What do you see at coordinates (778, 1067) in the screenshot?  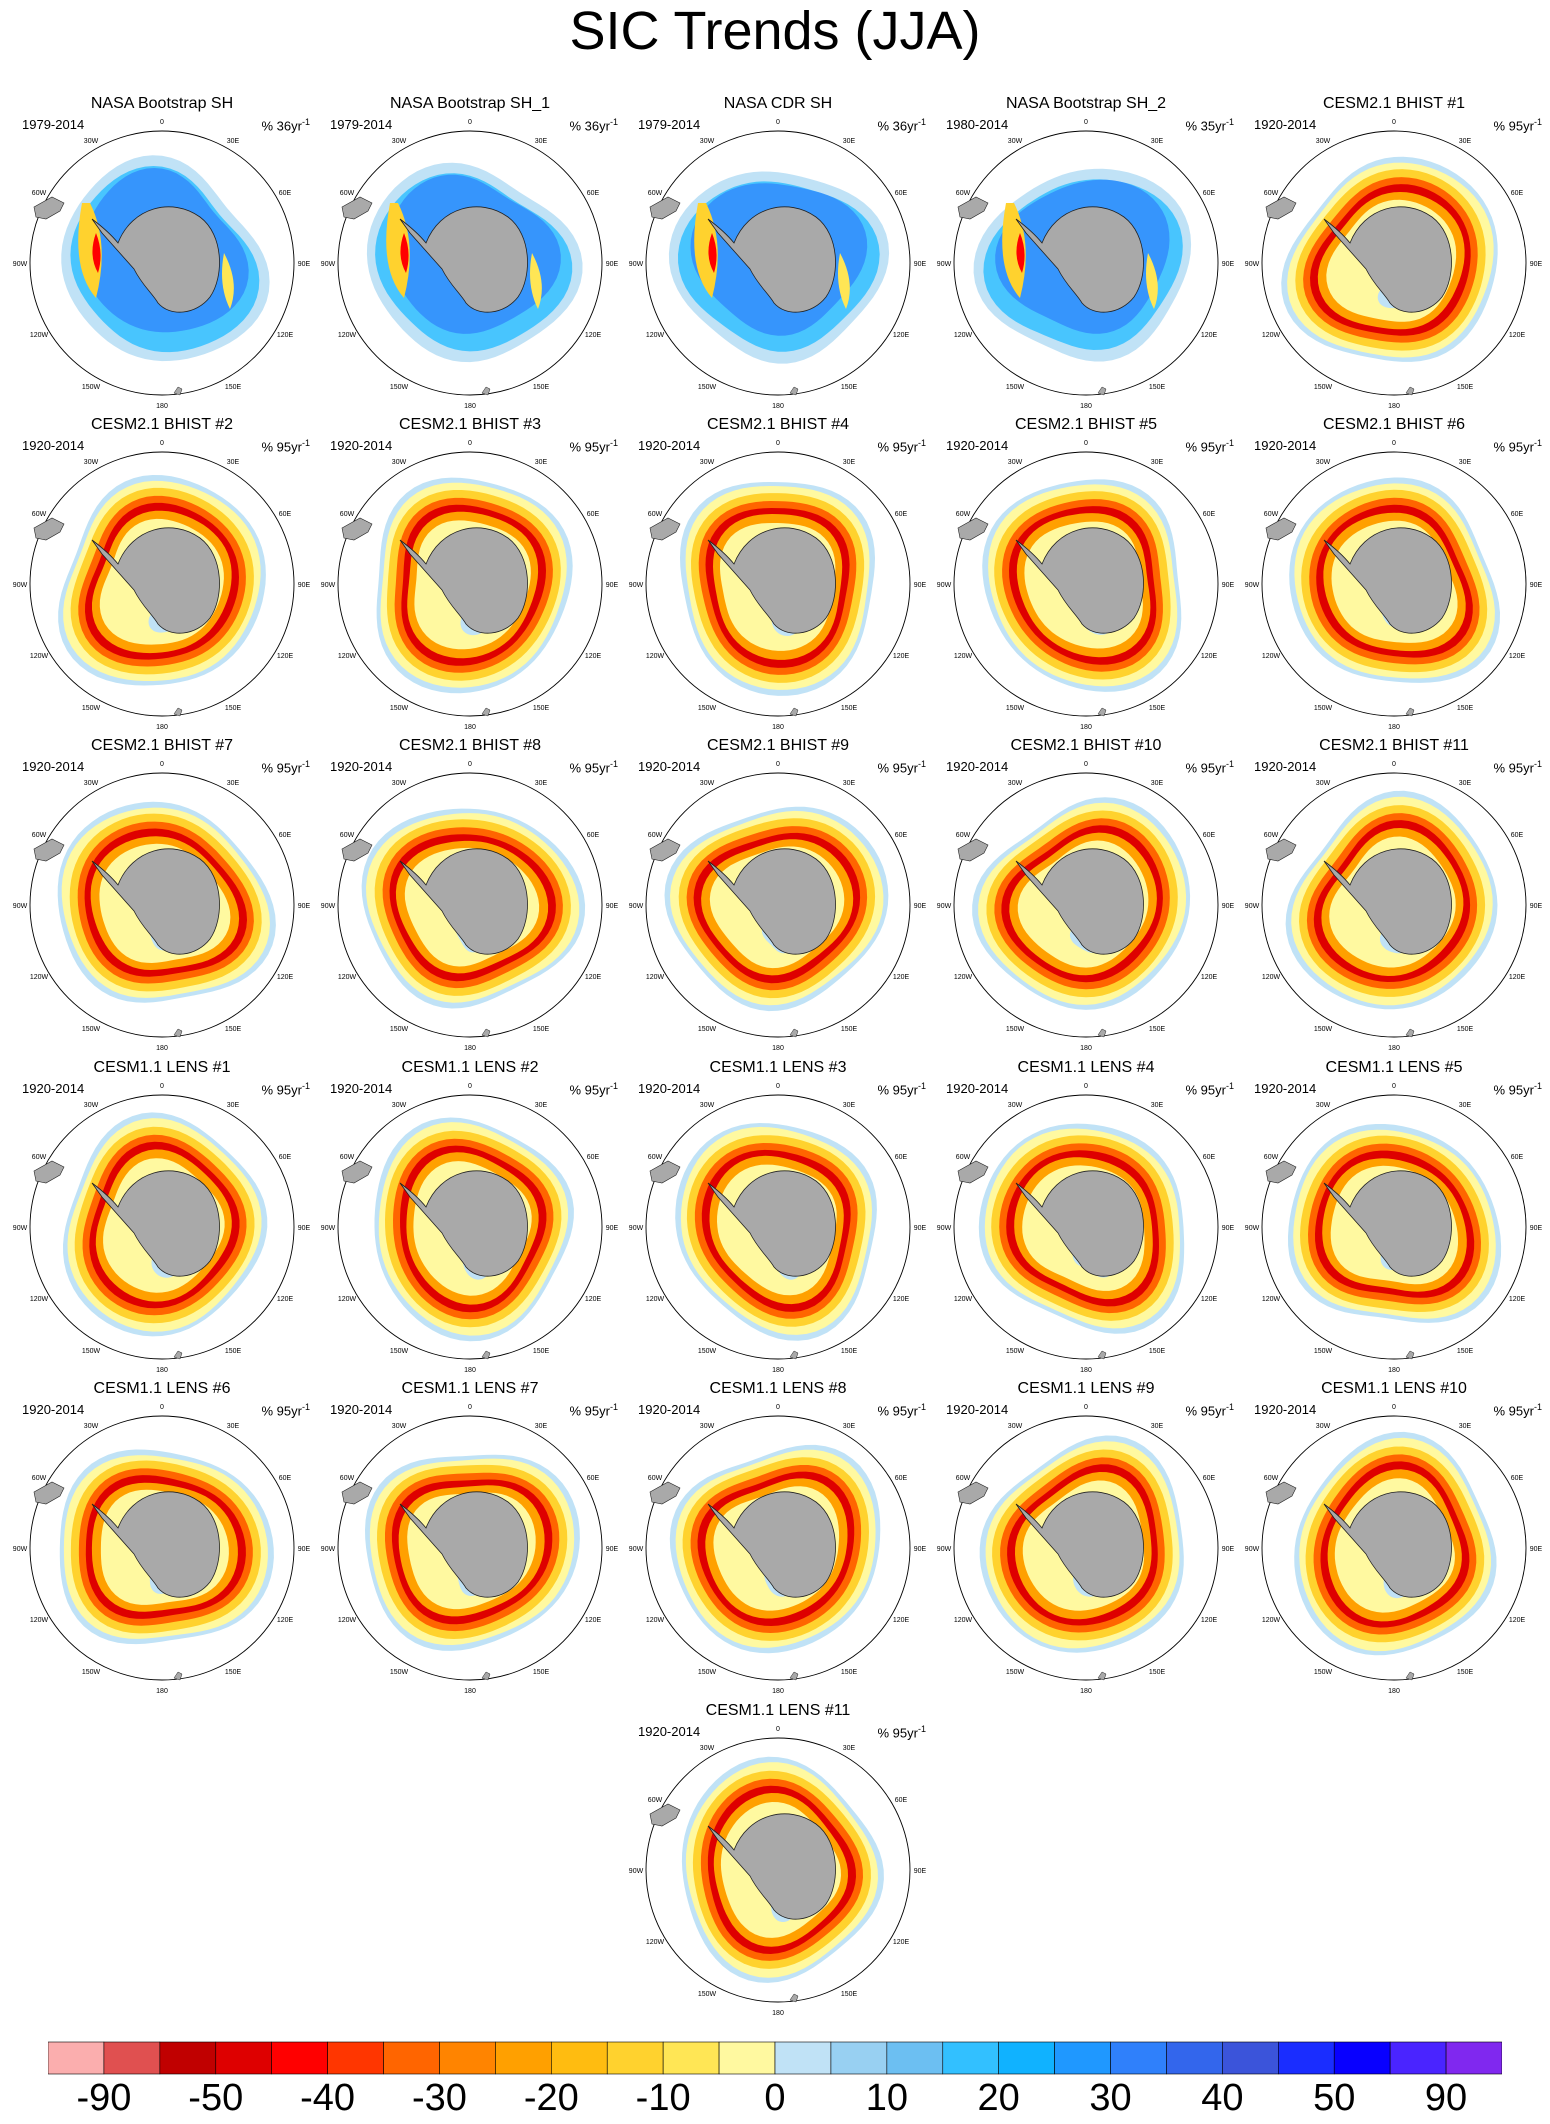 I see `panel-title: CESM1.1 LENS #3` at bounding box center [778, 1067].